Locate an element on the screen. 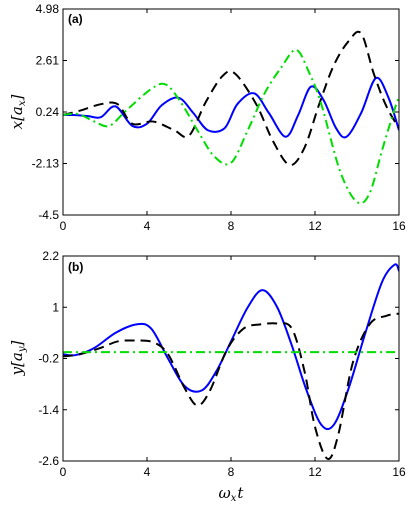  panel-b-x-tick-label: 0 is located at coordinates (63, 472).